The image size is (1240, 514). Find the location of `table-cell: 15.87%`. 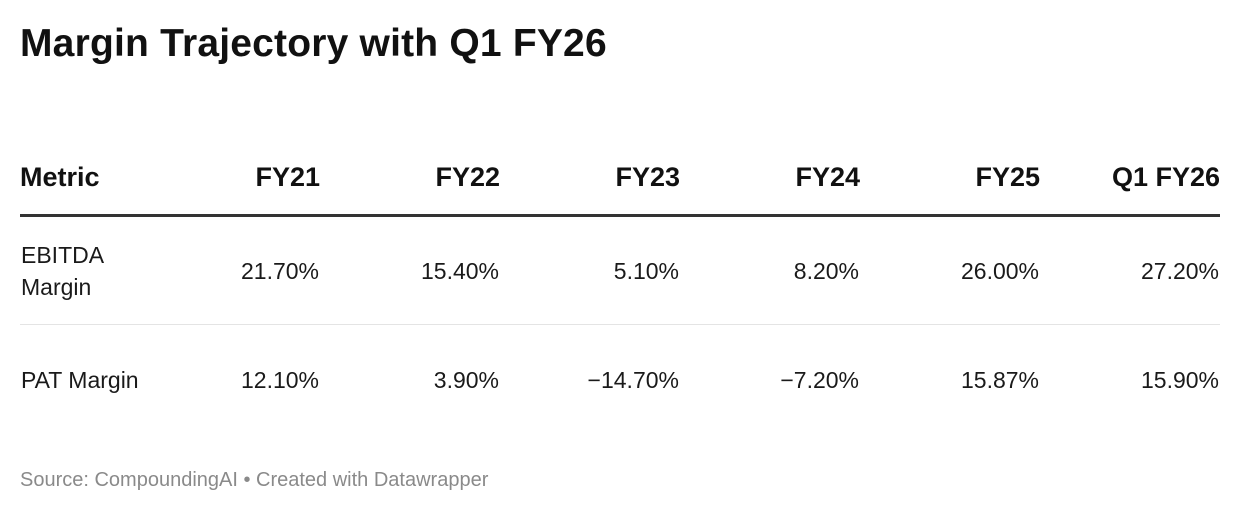

table-cell: 15.87% is located at coordinates (999, 379).